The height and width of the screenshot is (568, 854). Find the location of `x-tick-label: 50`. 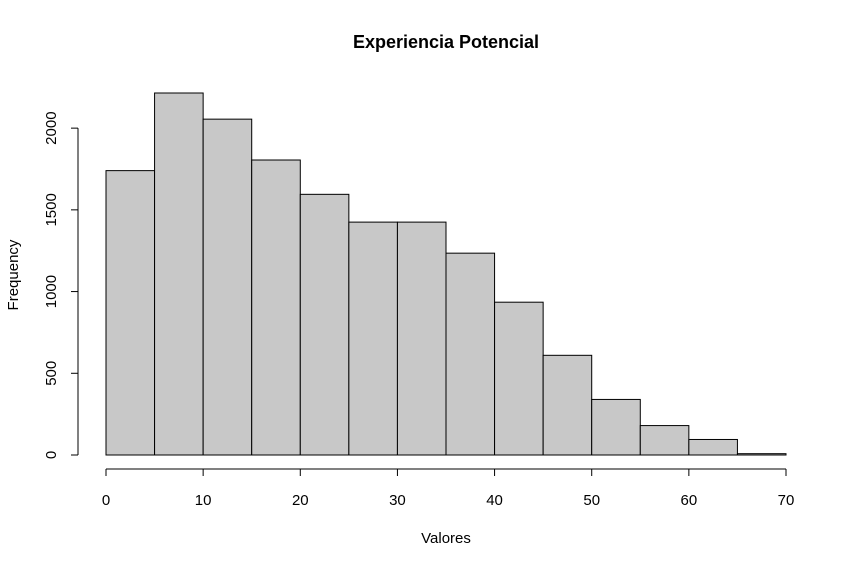

x-tick-label: 50 is located at coordinates (591, 500).